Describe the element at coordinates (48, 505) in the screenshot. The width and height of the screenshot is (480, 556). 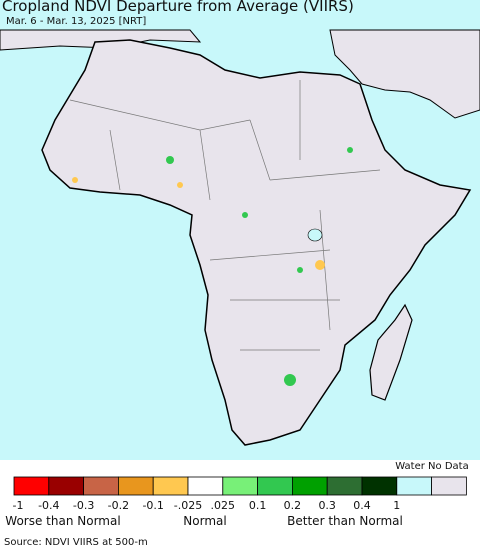
I see `legend-tick-label: -0.4` at that location.